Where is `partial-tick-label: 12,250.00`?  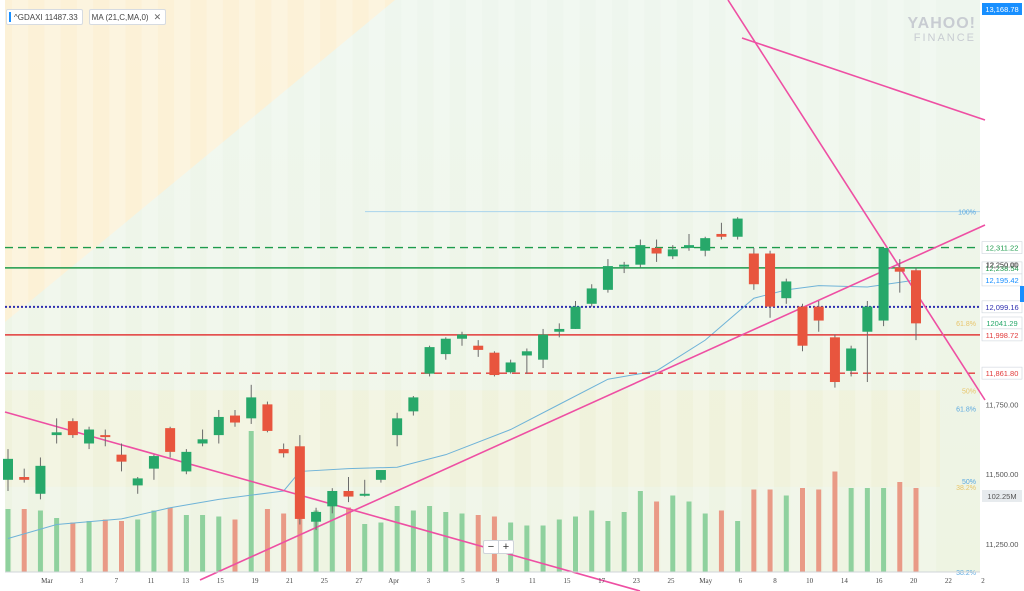 partial-tick-label: 12,250.00 is located at coordinates (1001, 266).